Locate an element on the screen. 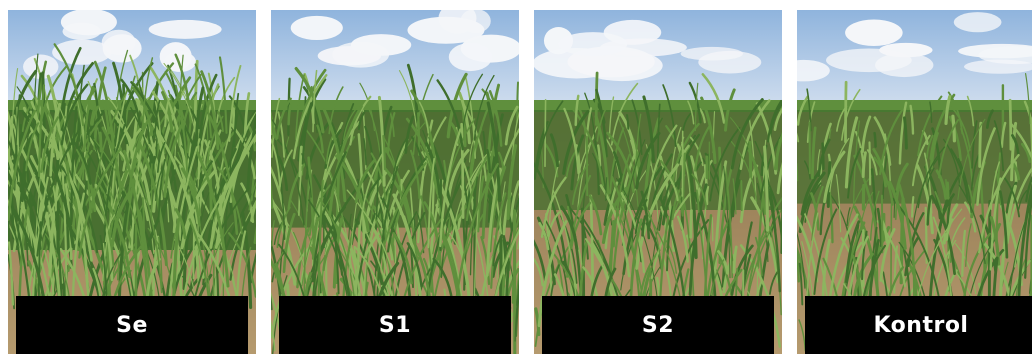 The height and width of the screenshot is (356, 1032). label-bar-se: Se is located at coordinates (132, 325).